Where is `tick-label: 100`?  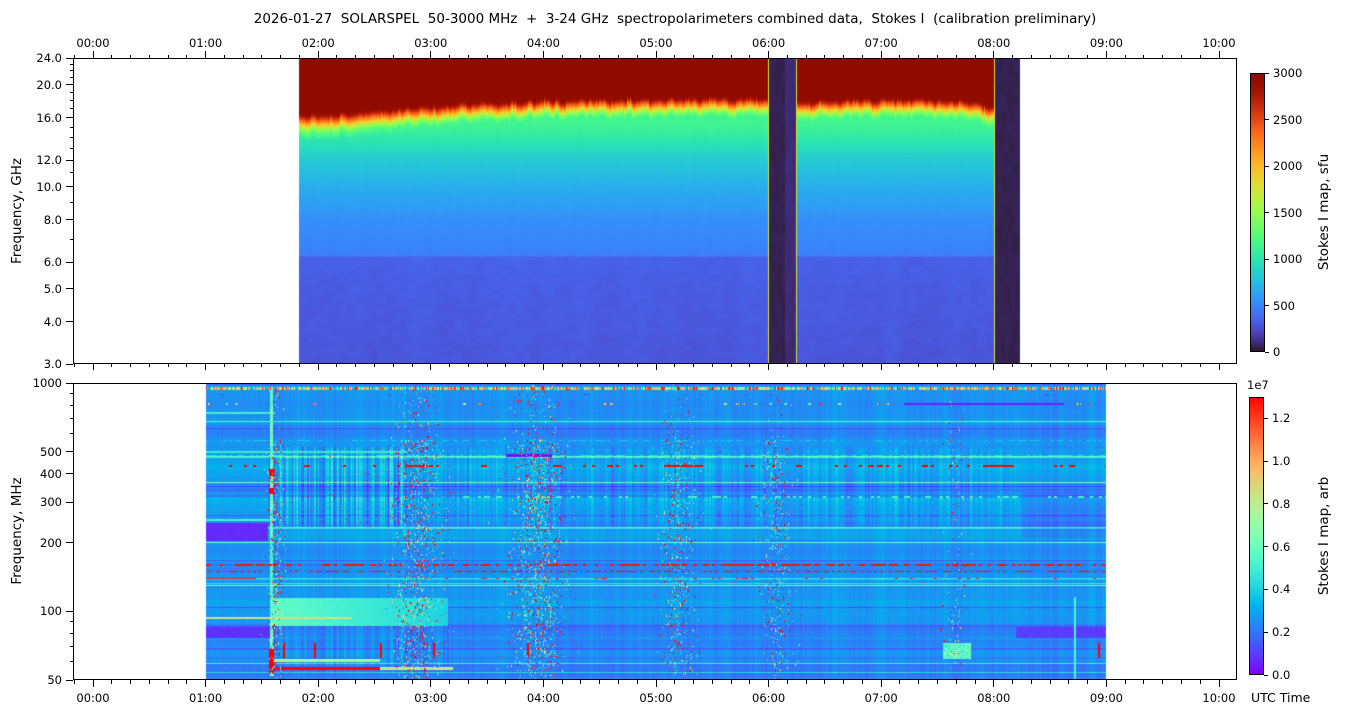
tick-label: 100 is located at coordinates (51, 611).